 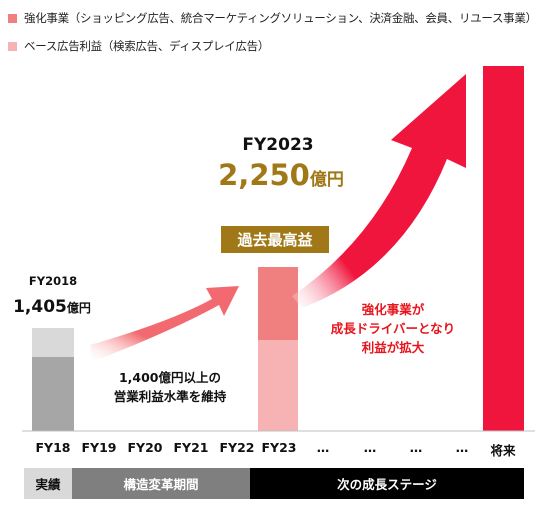 What do you see at coordinates (393, 347) in the screenshot?
I see `growth-note-line-3: 利益が拡大` at bounding box center [393, 347].